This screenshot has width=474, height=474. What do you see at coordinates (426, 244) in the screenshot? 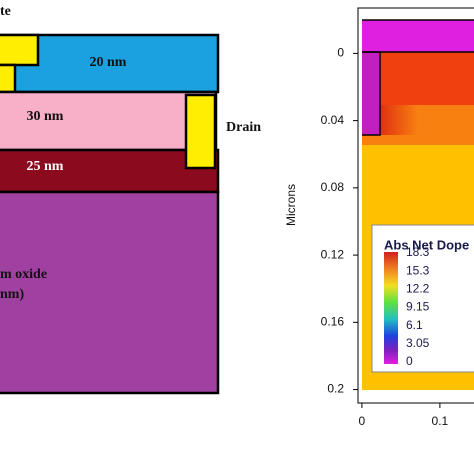
I see `legend-title: Abs Net Dope` at bounding box center [426, 244].